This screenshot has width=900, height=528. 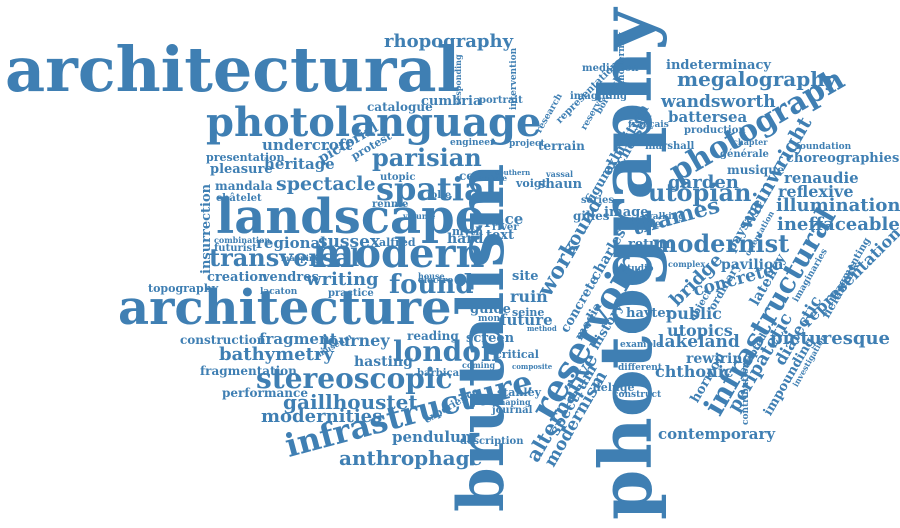 What do you see at coordinates (436, 281) in the screenshot?
I see `cloud-word: electro` at bounding box center [436, 281].